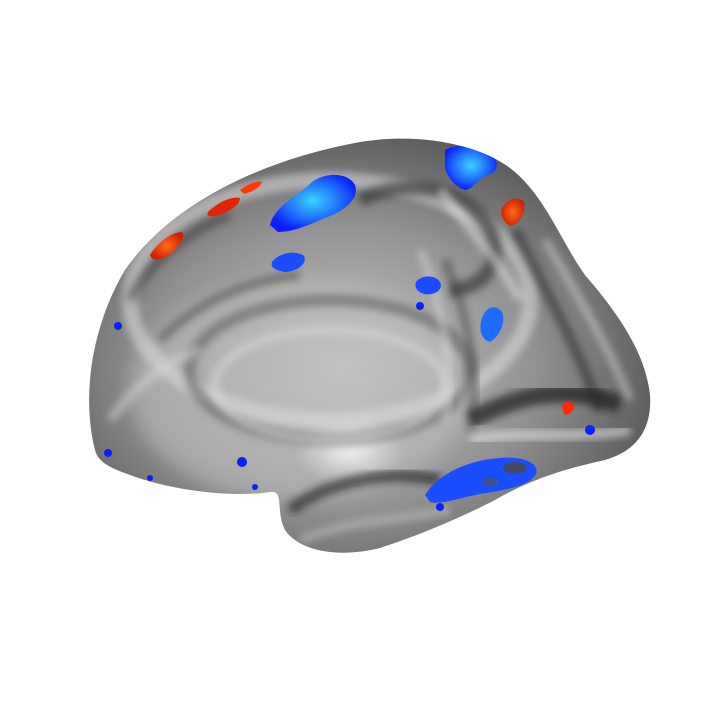 This screenshot has width=720, height=720. Describe the element at coordinates (428, 285) in the screenshot. I see `superior-parietal-blue` at that location.